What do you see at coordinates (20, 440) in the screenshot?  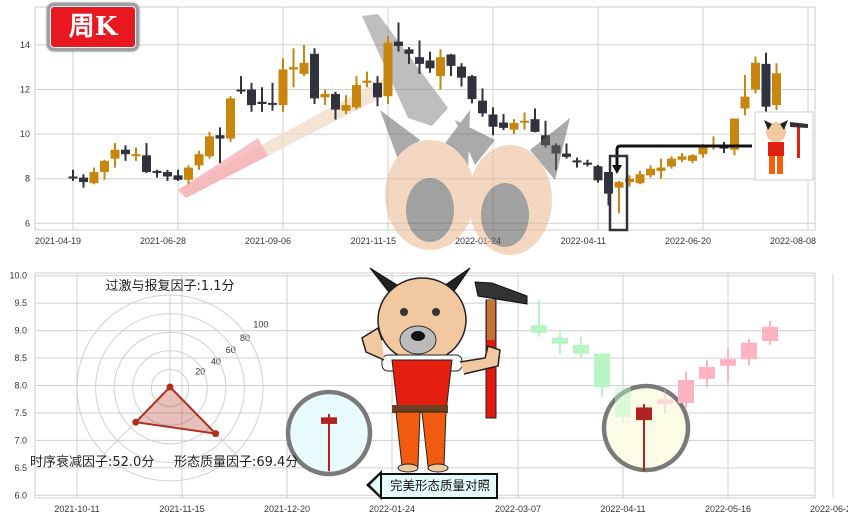 I see `y-tick-label: 7.0` at bounding box center [20, 440].